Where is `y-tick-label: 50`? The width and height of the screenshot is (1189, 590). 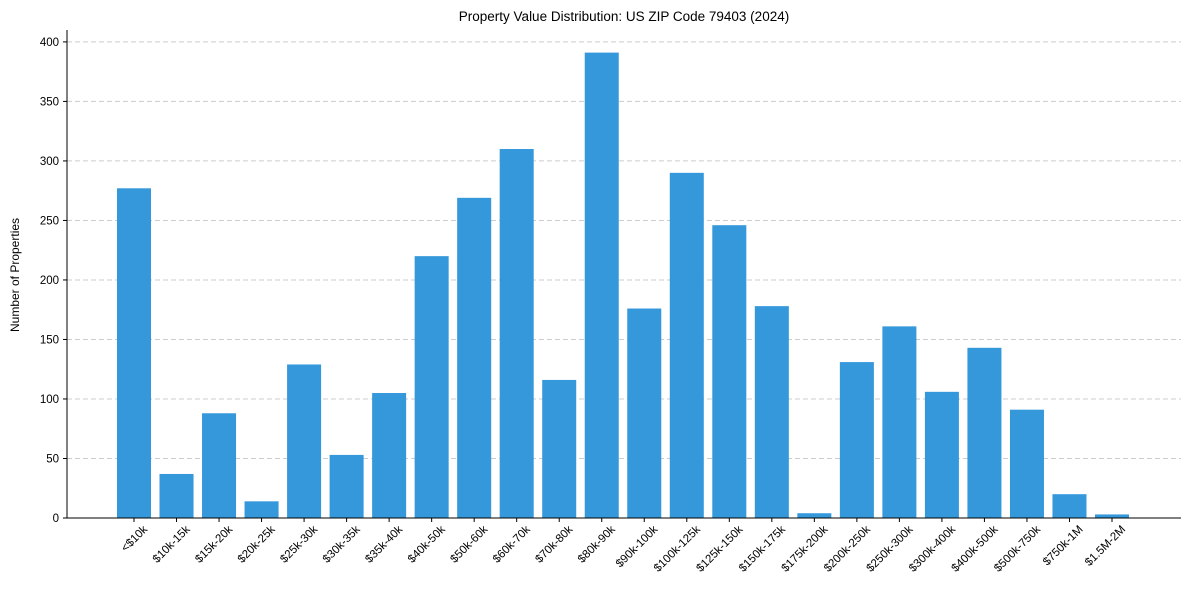
y-tick-label: 50 is located at coordinates (52, 459).